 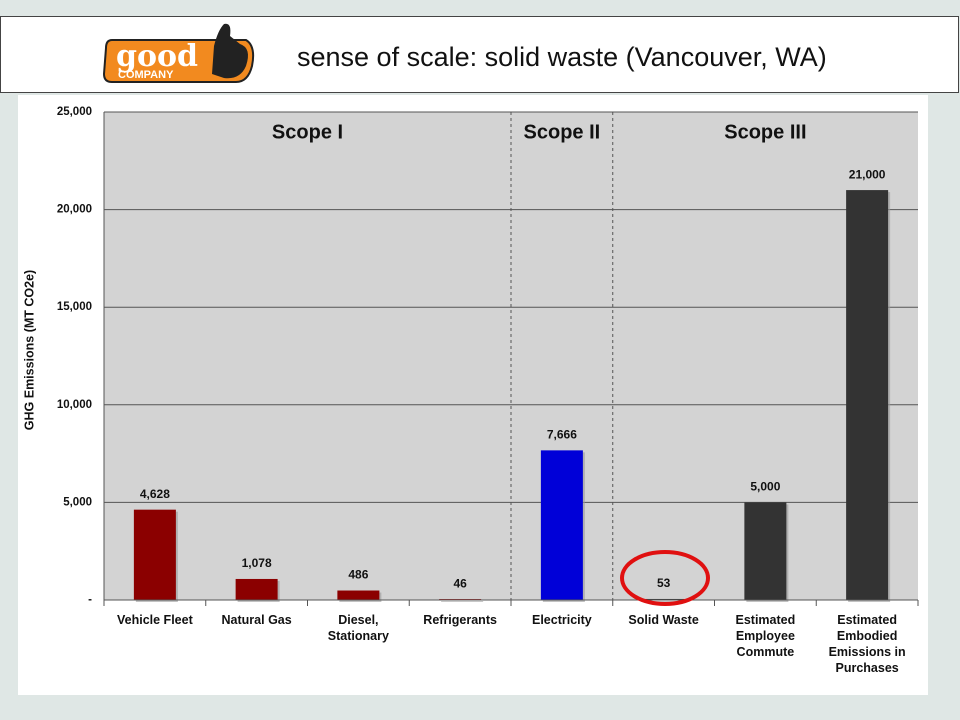 What do you see at coordinates (157, 56) in the screenshot?
I see `logo-word: good` at bounding box center [157, 56].